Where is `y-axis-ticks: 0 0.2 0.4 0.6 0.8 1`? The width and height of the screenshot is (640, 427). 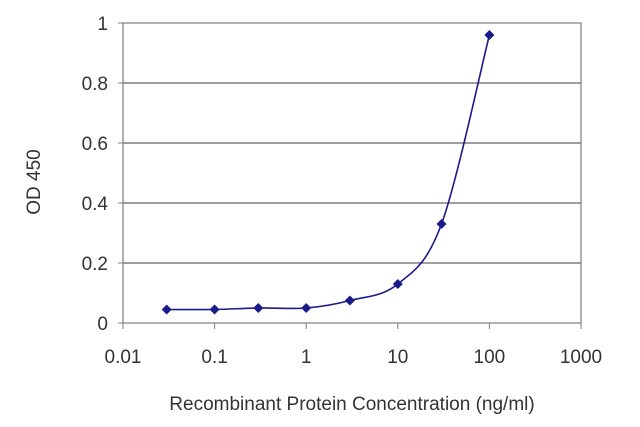 y-axis-ticks: 0 0.2 0.4 0.6 0.8 1 is located at coordinates (102, 174).